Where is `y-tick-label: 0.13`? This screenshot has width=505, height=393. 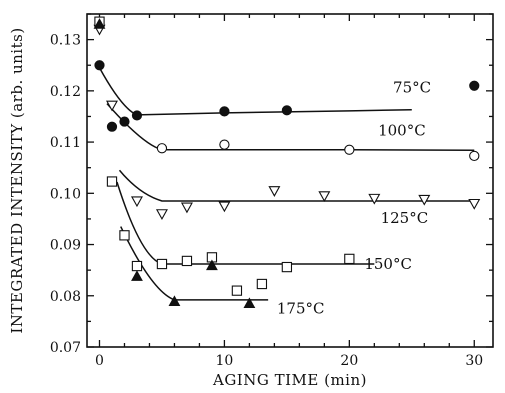 y-tick-label: 0.13 is located at coordinates (65, 41).